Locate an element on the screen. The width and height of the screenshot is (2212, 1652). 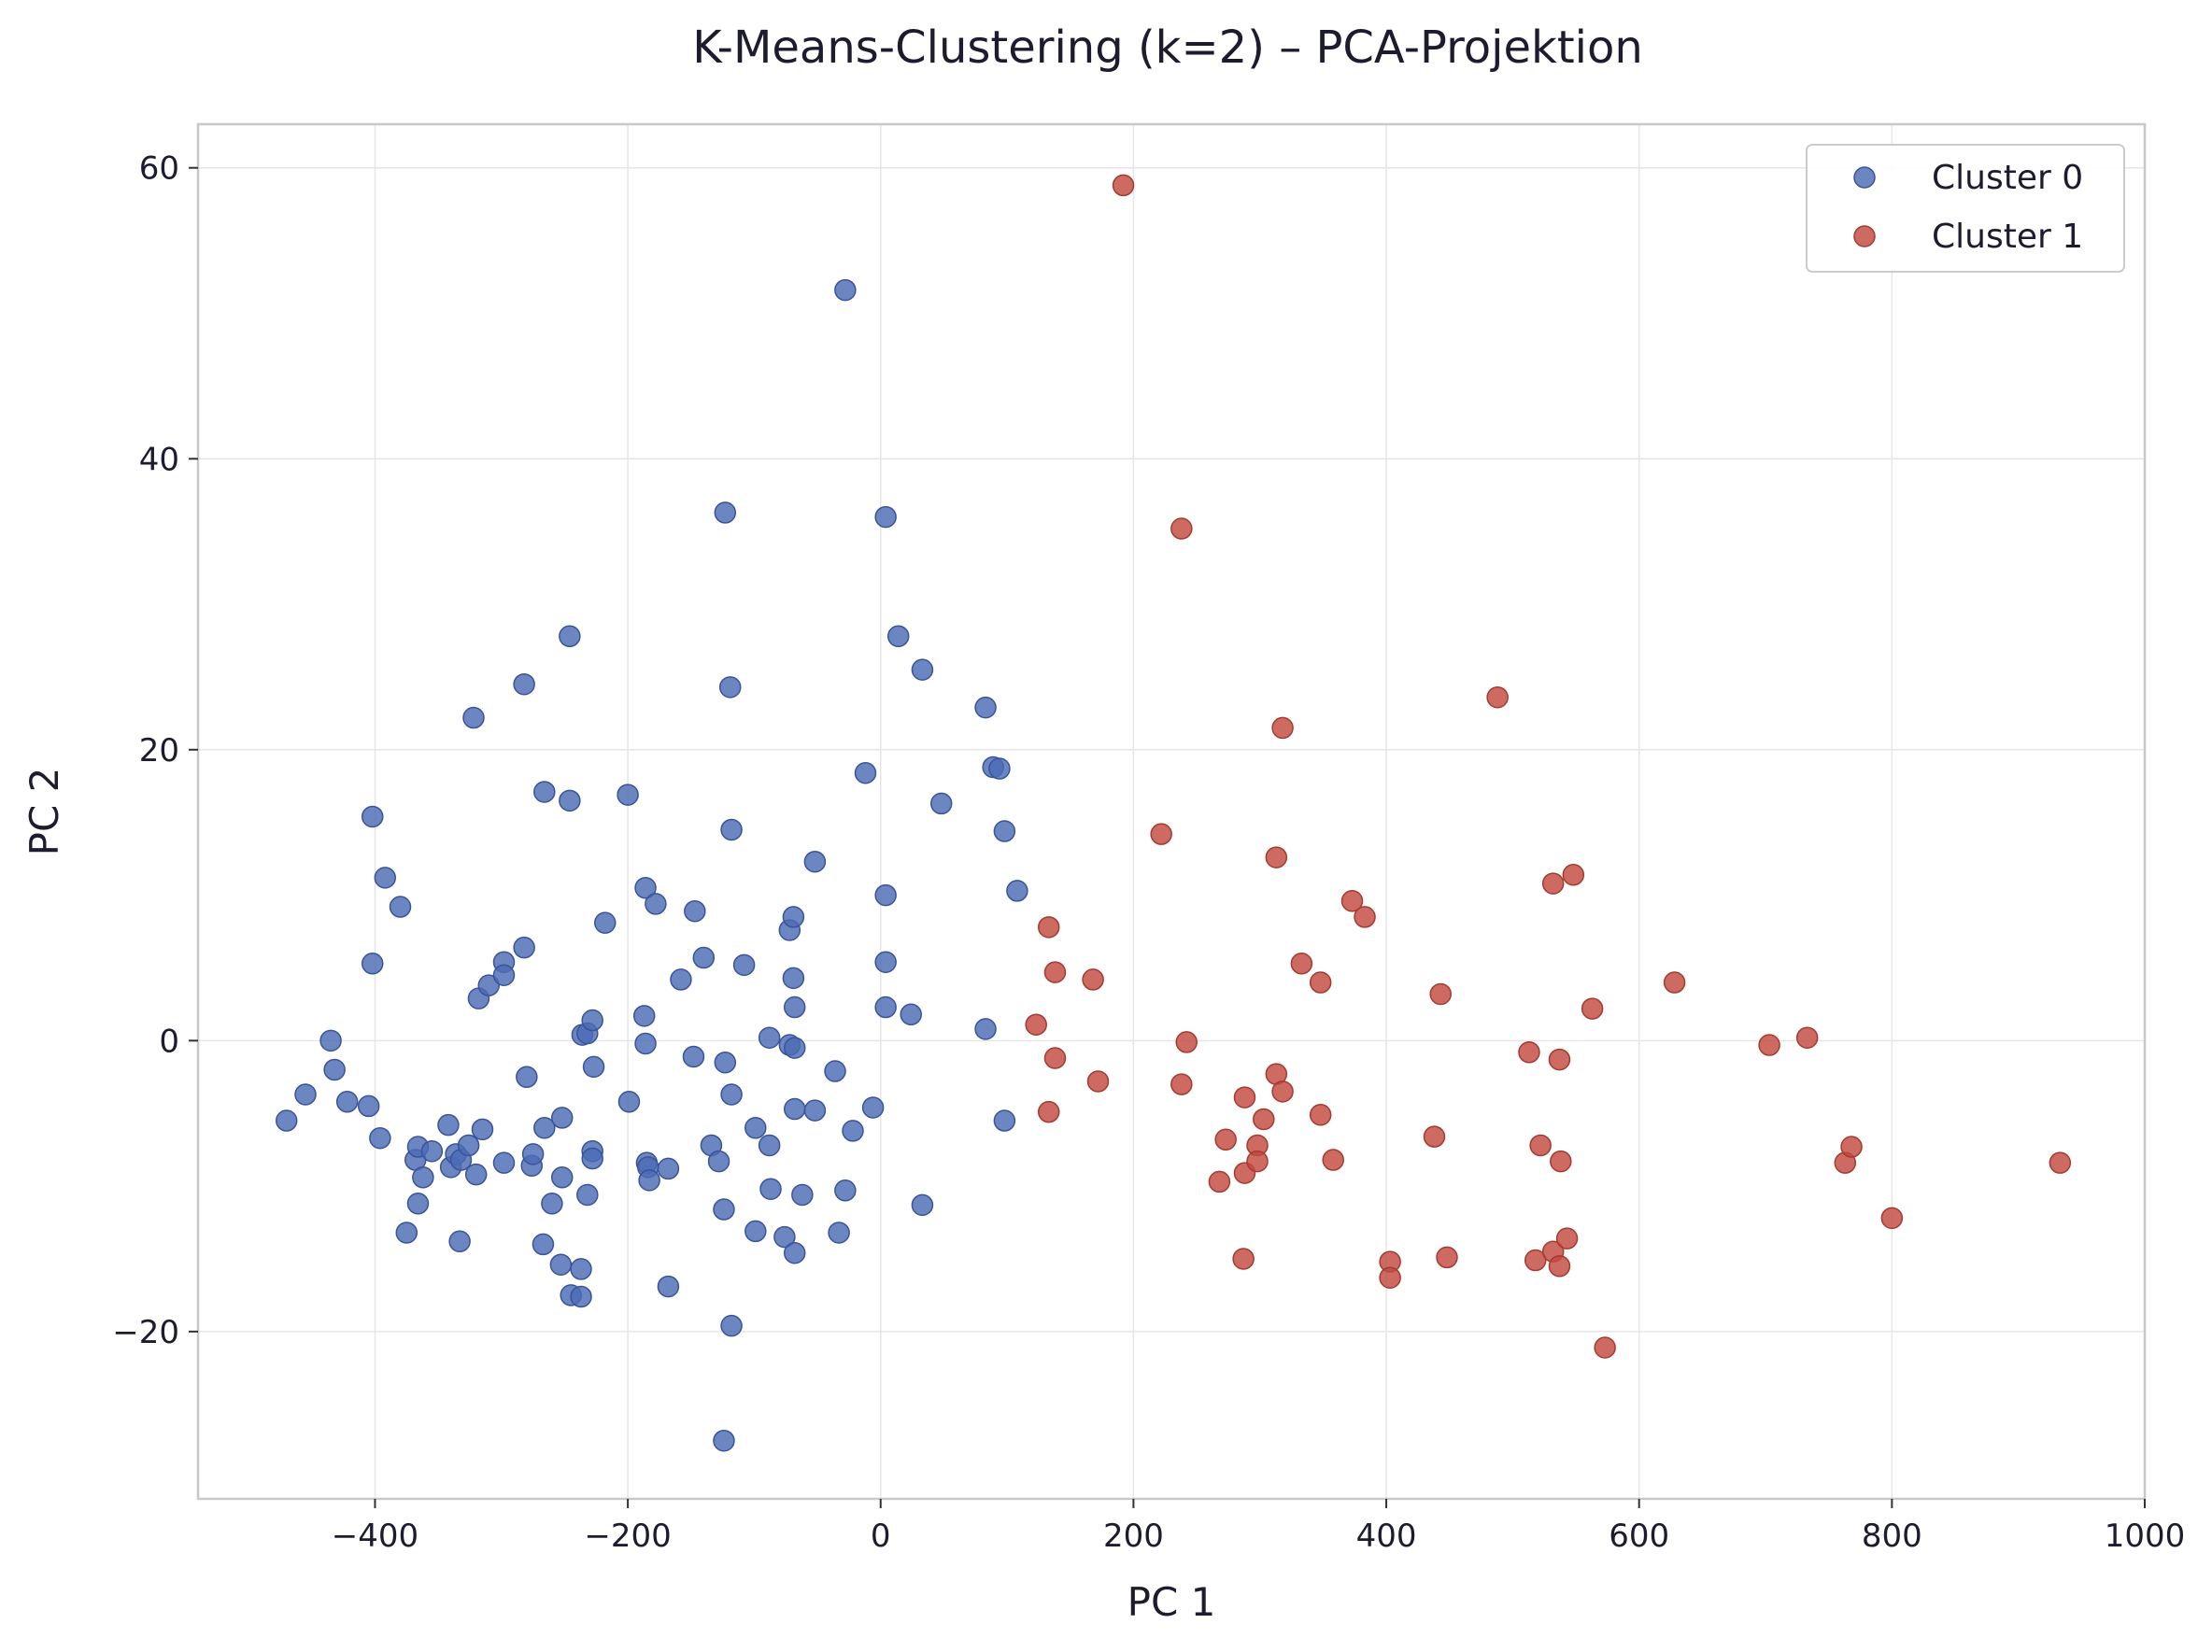
x-tick-label: −200 is located at coordinates (627, 1536).